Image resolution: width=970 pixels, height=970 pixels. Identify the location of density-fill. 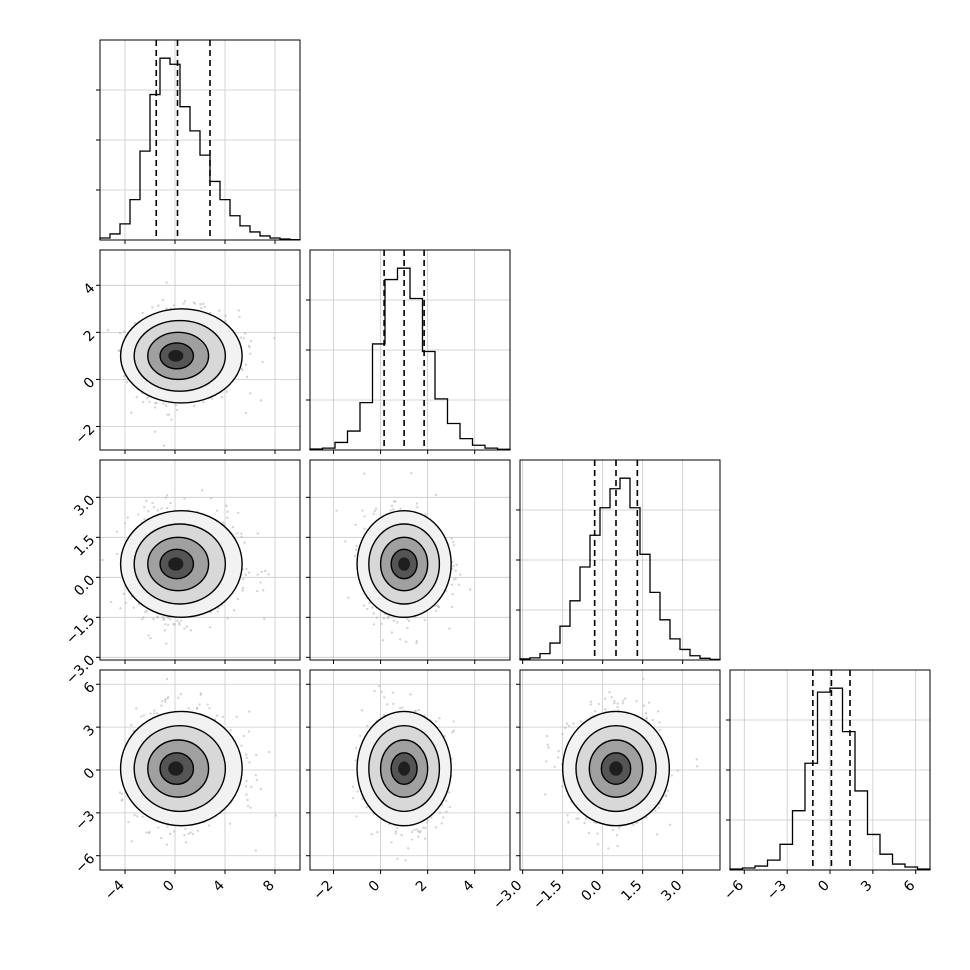
(176, 356).